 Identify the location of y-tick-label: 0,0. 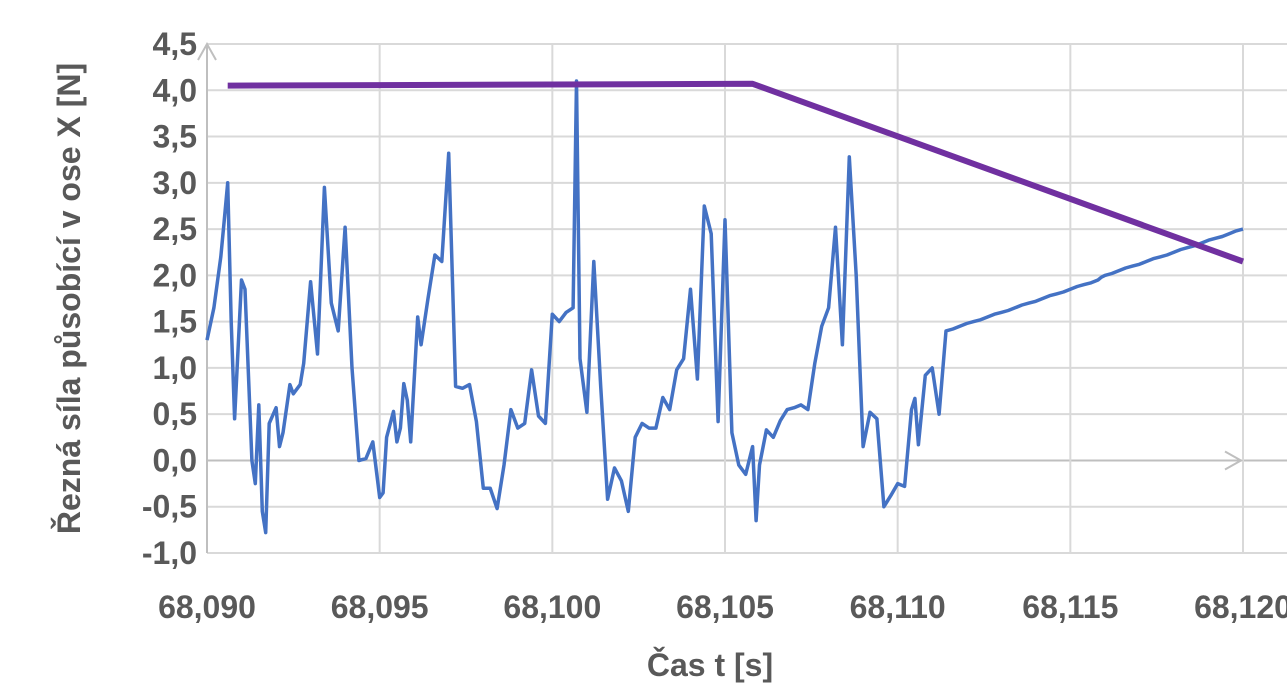
(175, 460).